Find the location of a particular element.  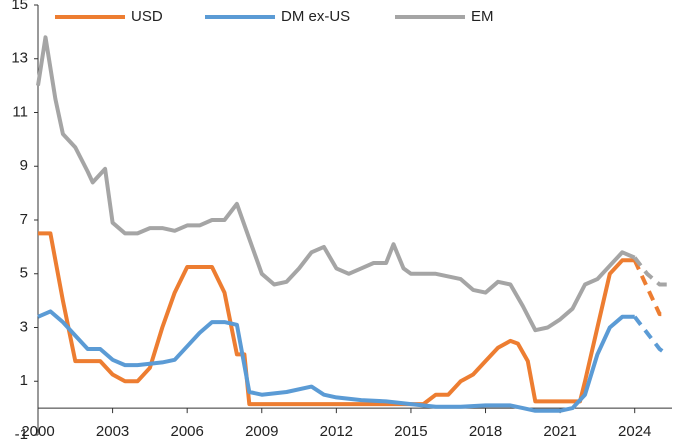

x-tick-label: 2021 is located at coordinates (559, 431).